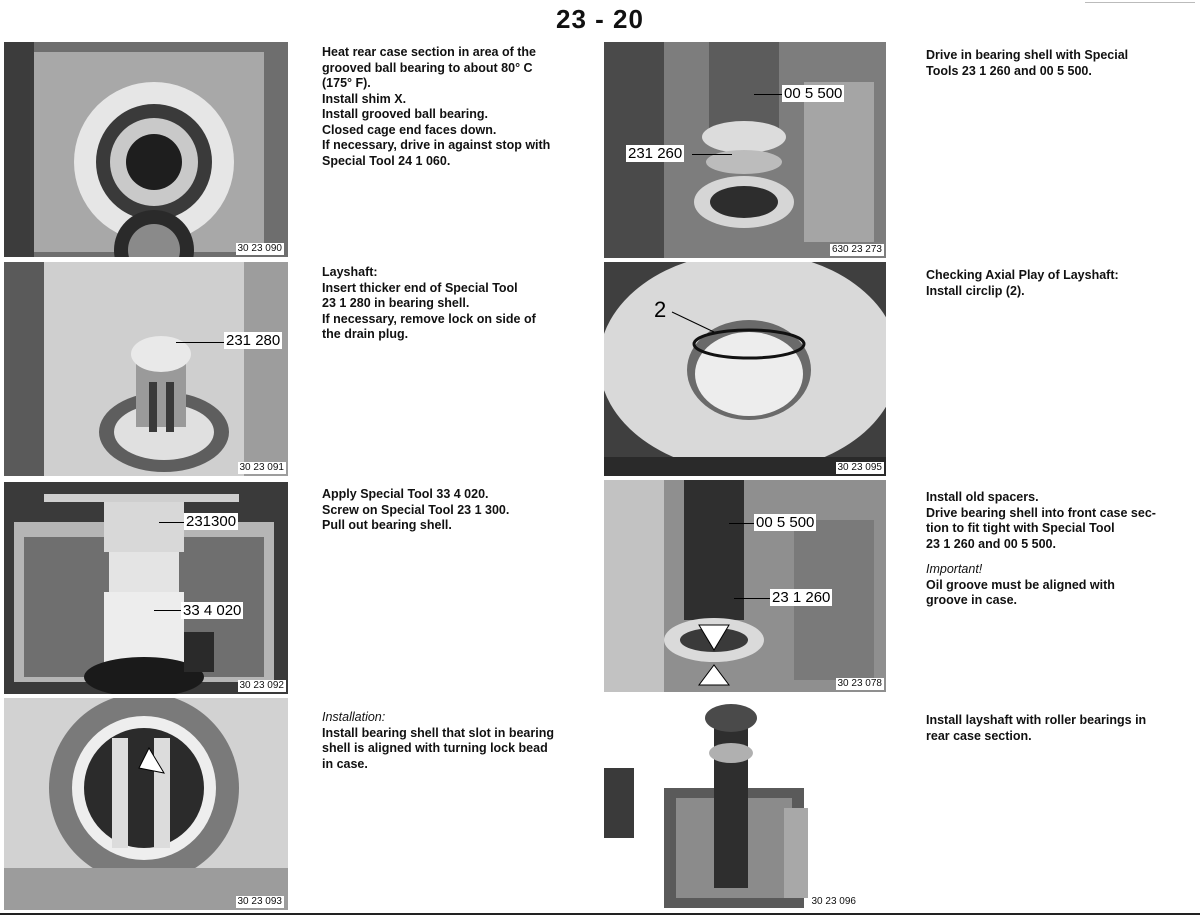  What do you see at coordinates (1020, 584) in the screenshot?
I see `text-line: Oil groove must be aligned with` at bounding box center [1020, 584].